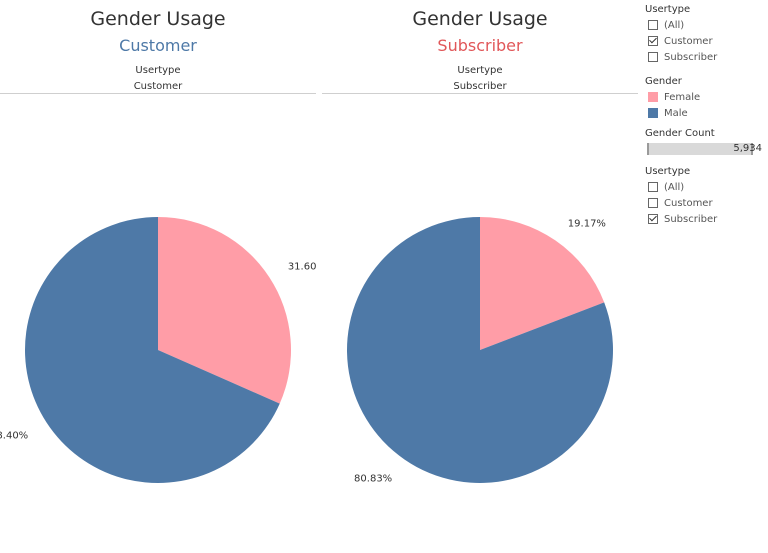 The image size is (768, 553). I want to click on gender-count-title: Gender Count, so click(680, 133).